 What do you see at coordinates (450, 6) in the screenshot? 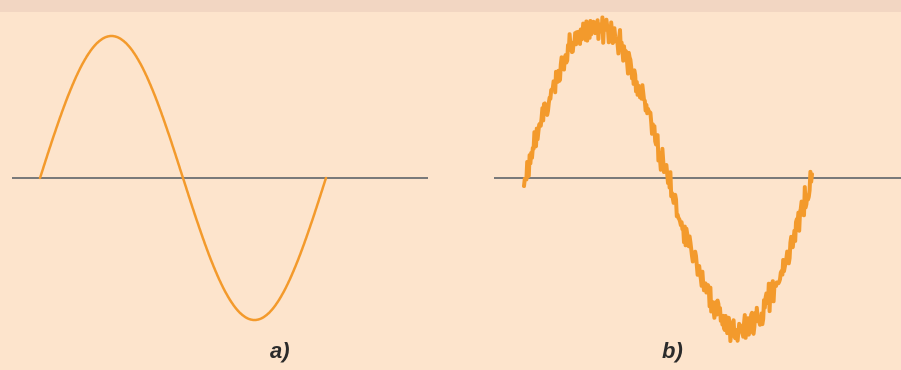
I see `top-band` at bounding box center [450, 6].